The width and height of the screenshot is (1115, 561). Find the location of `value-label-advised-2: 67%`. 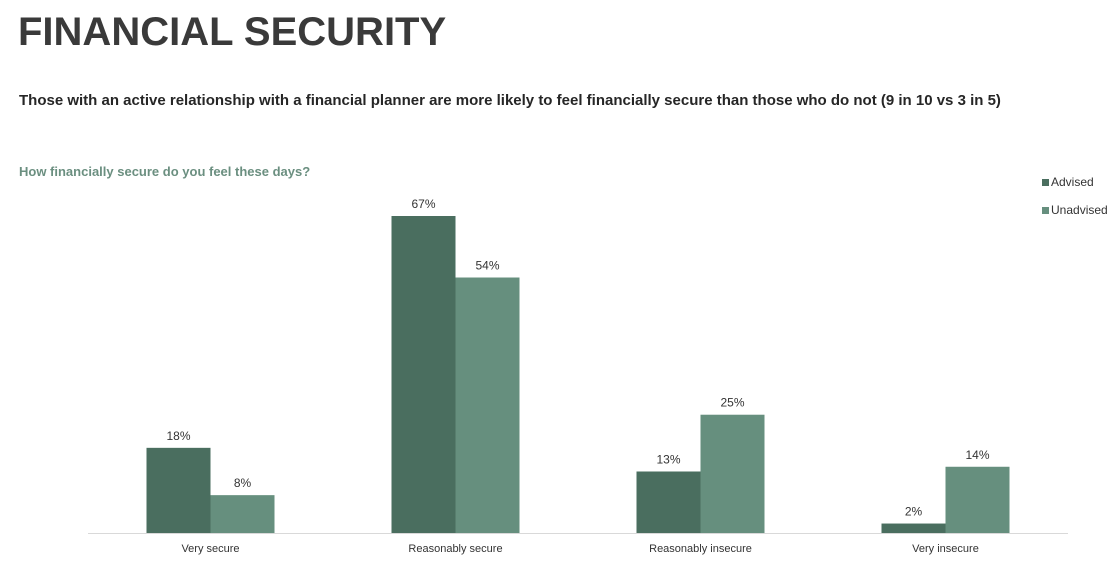

value-label-advised-2: 67% is located at coordinates (423, 204).